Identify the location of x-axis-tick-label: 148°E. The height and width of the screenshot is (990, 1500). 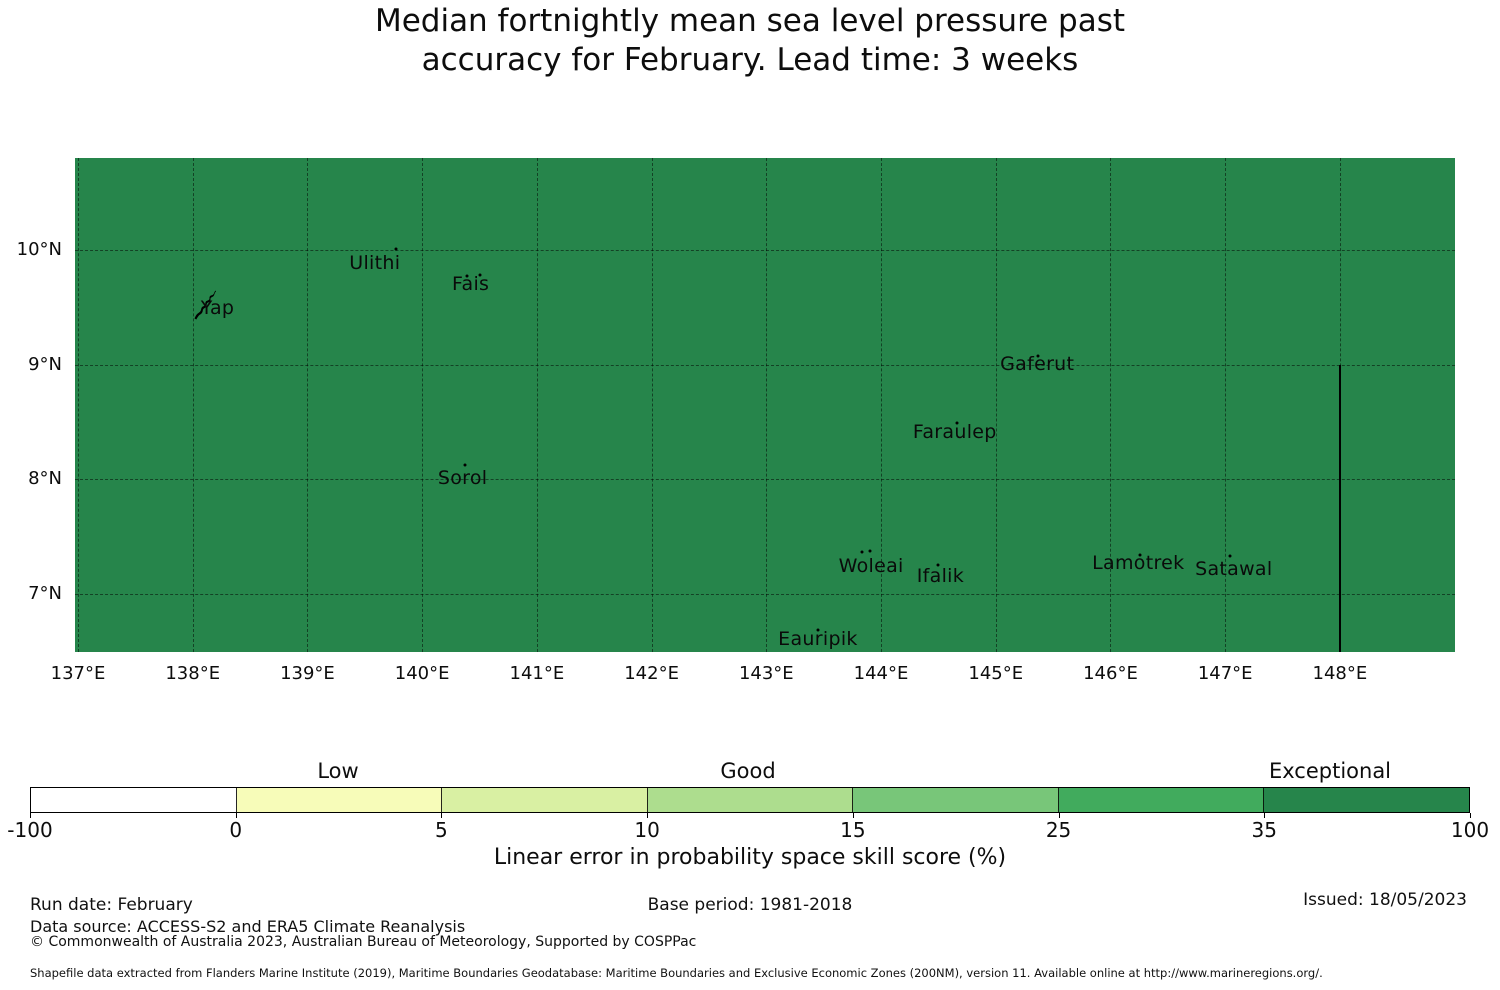
(1340, 673).